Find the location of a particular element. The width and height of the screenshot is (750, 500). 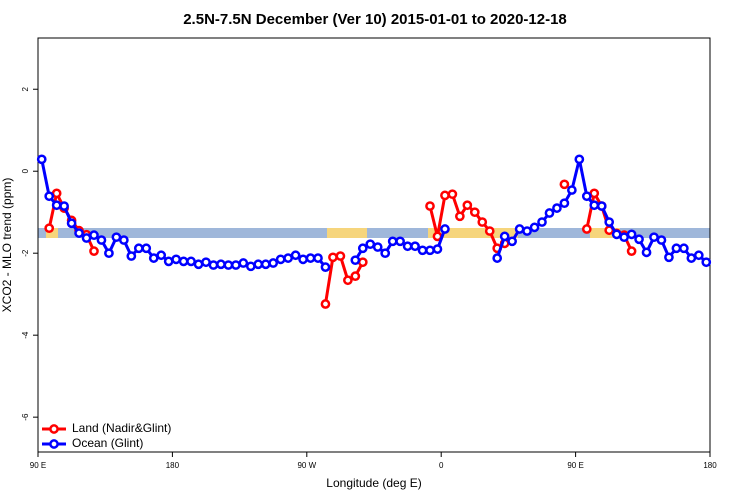

x-axis-label: Longitude (deg E) is located at coordinates (373, 483).